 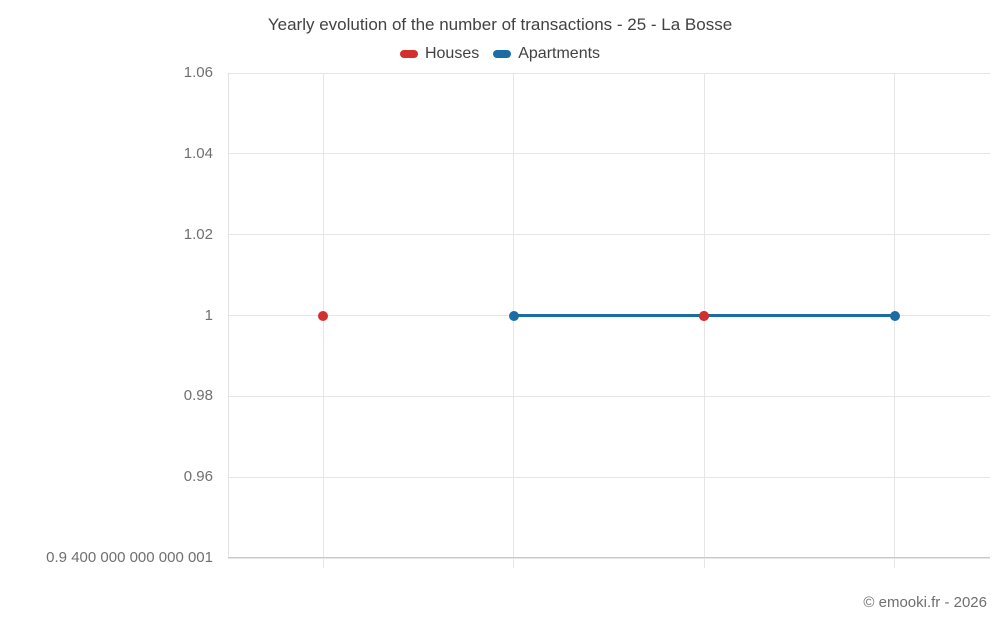 I want to click on legend-item-houses: Houses, so click(x=439, y=54).